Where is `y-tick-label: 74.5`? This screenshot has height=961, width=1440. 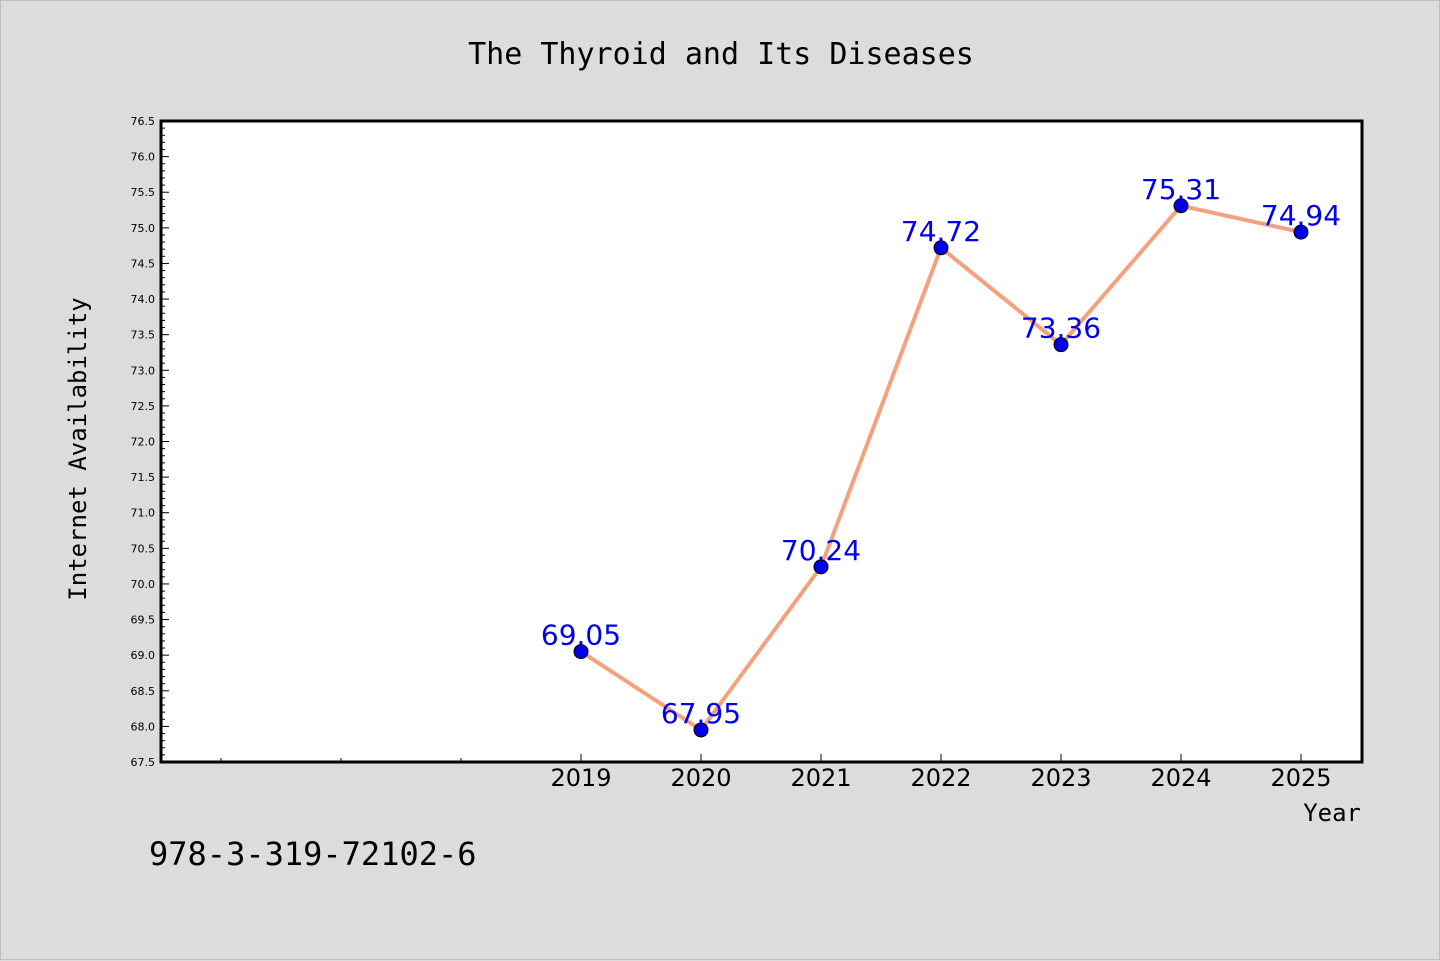 y-tick-label: 74.5 is located at coordinates (143, 263).